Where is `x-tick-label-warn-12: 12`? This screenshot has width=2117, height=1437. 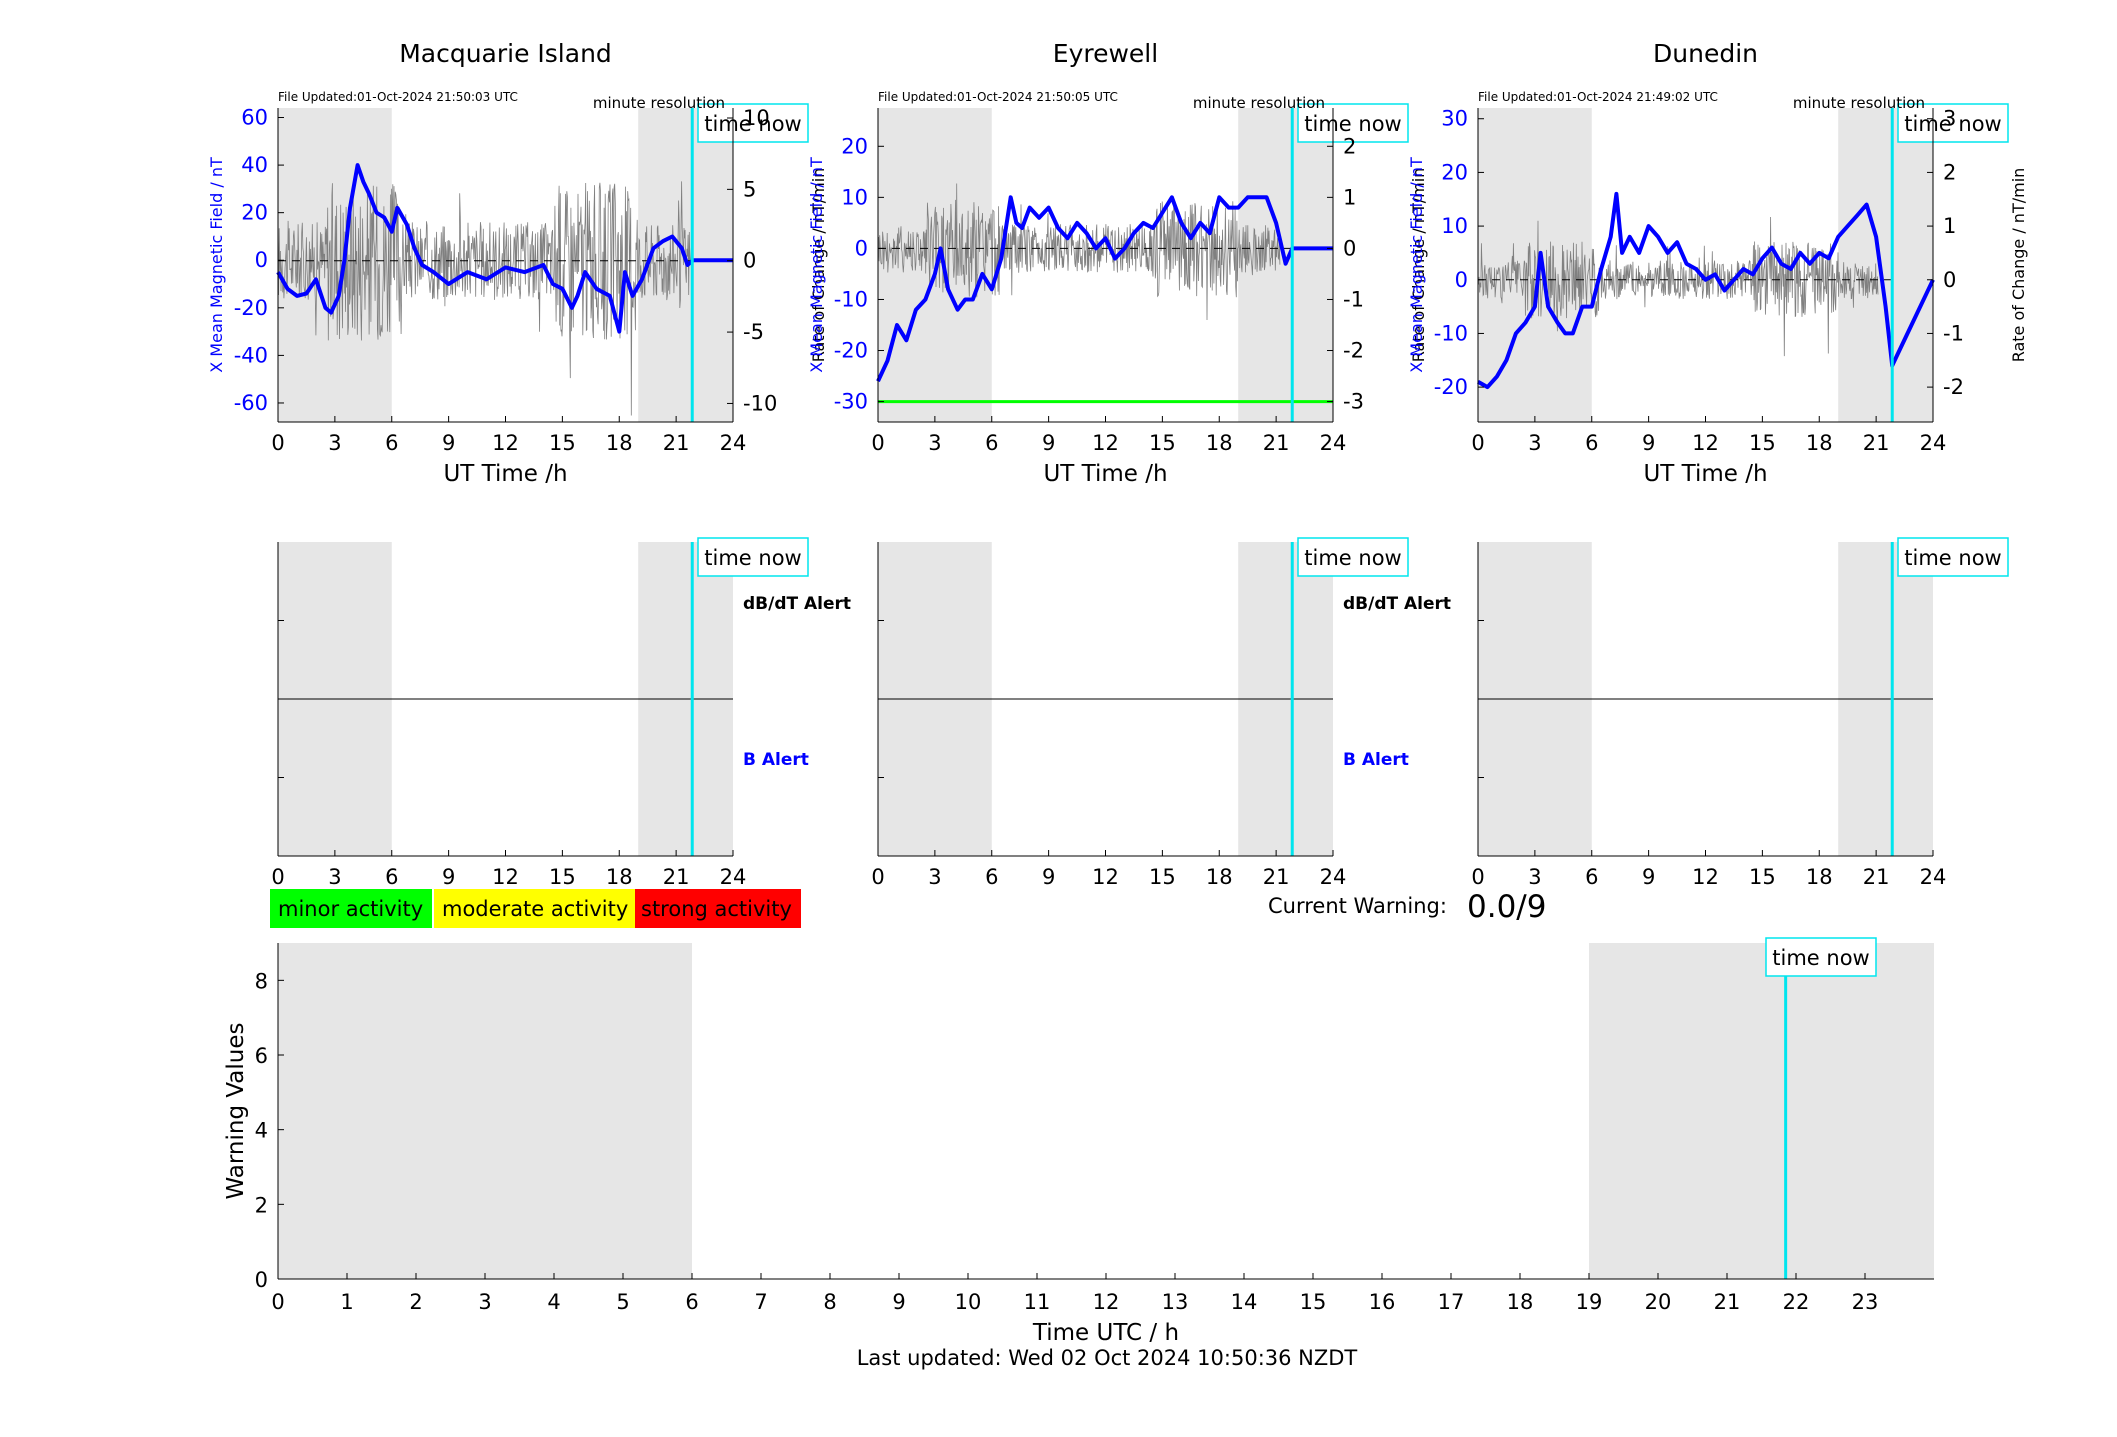 x-tick-label-warn-12: 12 is located at coordinates (1106, 1302).